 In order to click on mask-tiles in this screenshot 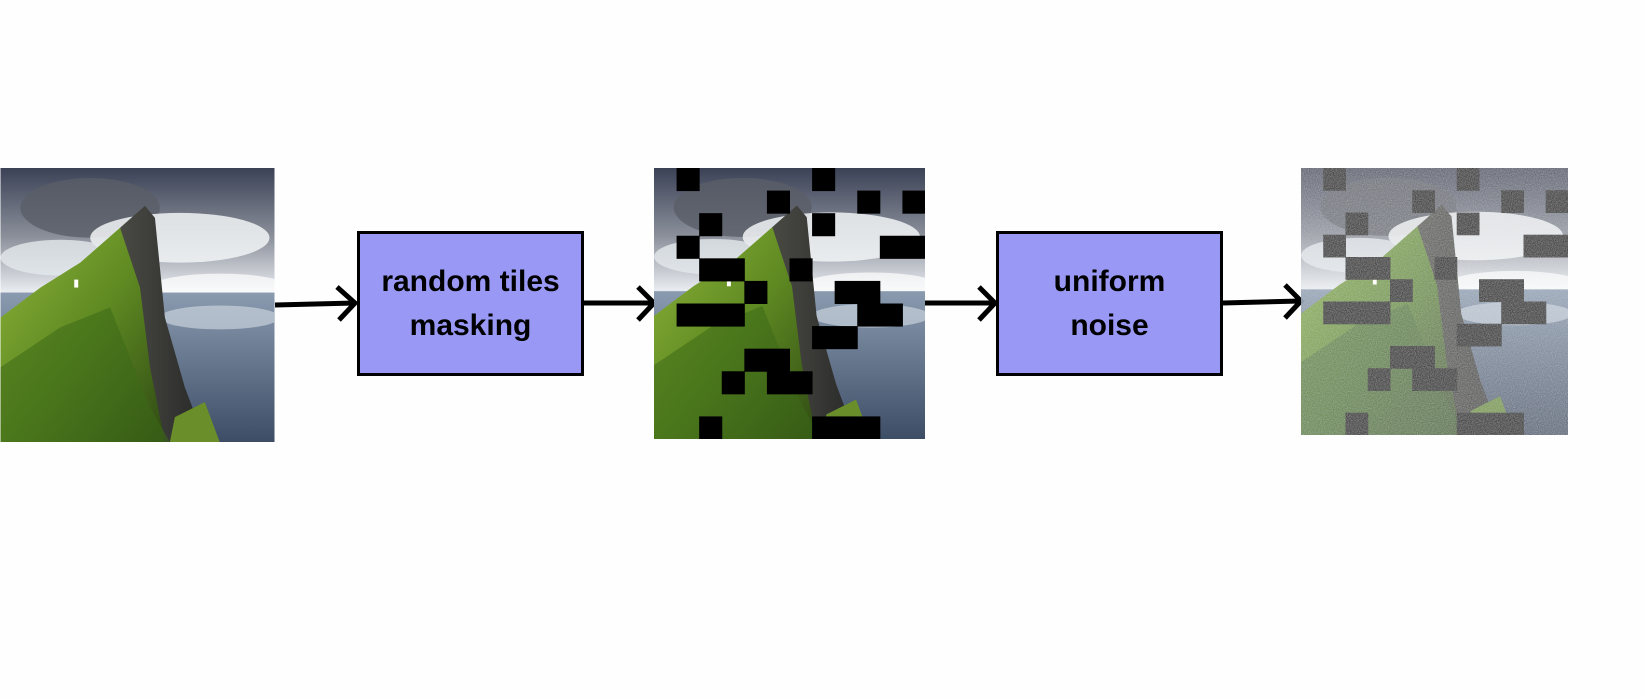, I will do `click(800, 303)`.